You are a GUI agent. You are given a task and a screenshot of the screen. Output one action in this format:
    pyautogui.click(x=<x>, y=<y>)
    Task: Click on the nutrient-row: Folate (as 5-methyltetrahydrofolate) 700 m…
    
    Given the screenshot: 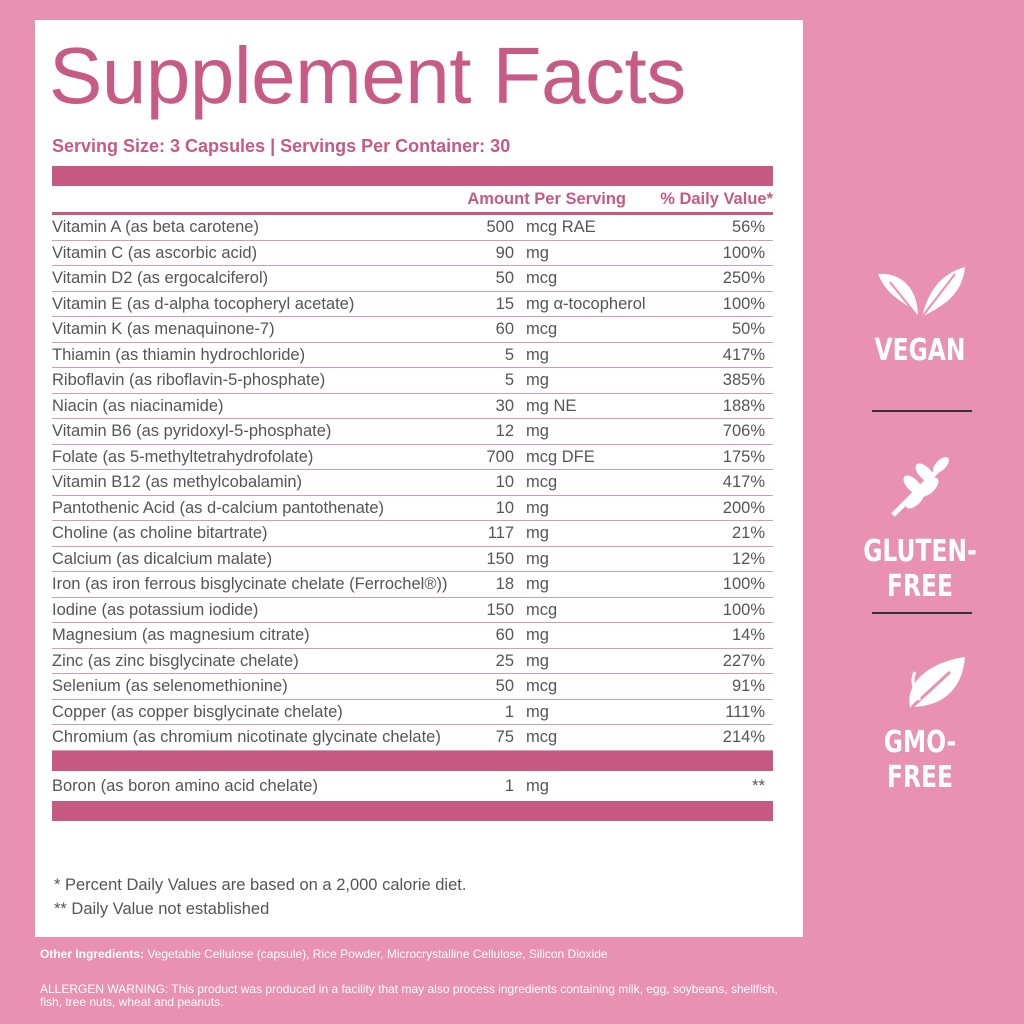 What is the action you would take?
    pyautogui.click(x=412, y=457)
    